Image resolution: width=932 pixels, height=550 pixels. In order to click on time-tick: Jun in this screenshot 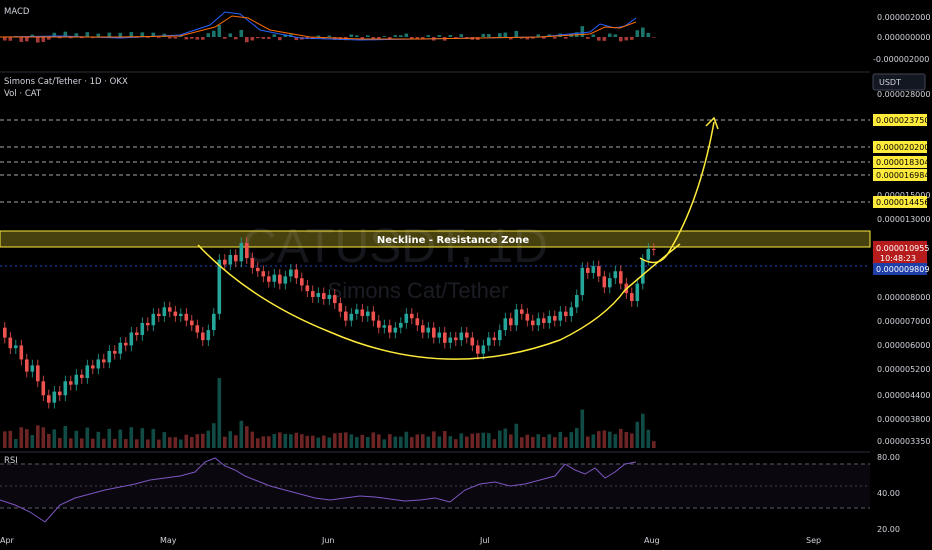, I will do `click(328, 540)`.